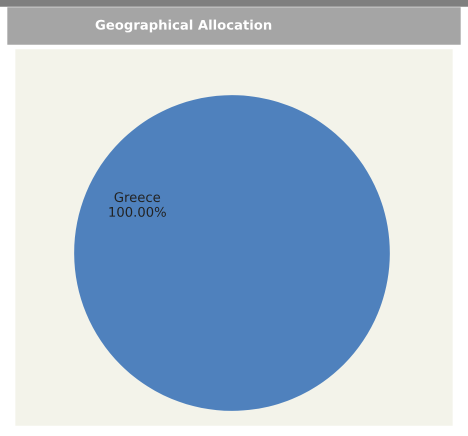 The width and height of the screenshot is (468, 436). Describe the element at coordinates (184, 26) in the screenshot. I see `chart-title: Geographical Allocation` at that location.